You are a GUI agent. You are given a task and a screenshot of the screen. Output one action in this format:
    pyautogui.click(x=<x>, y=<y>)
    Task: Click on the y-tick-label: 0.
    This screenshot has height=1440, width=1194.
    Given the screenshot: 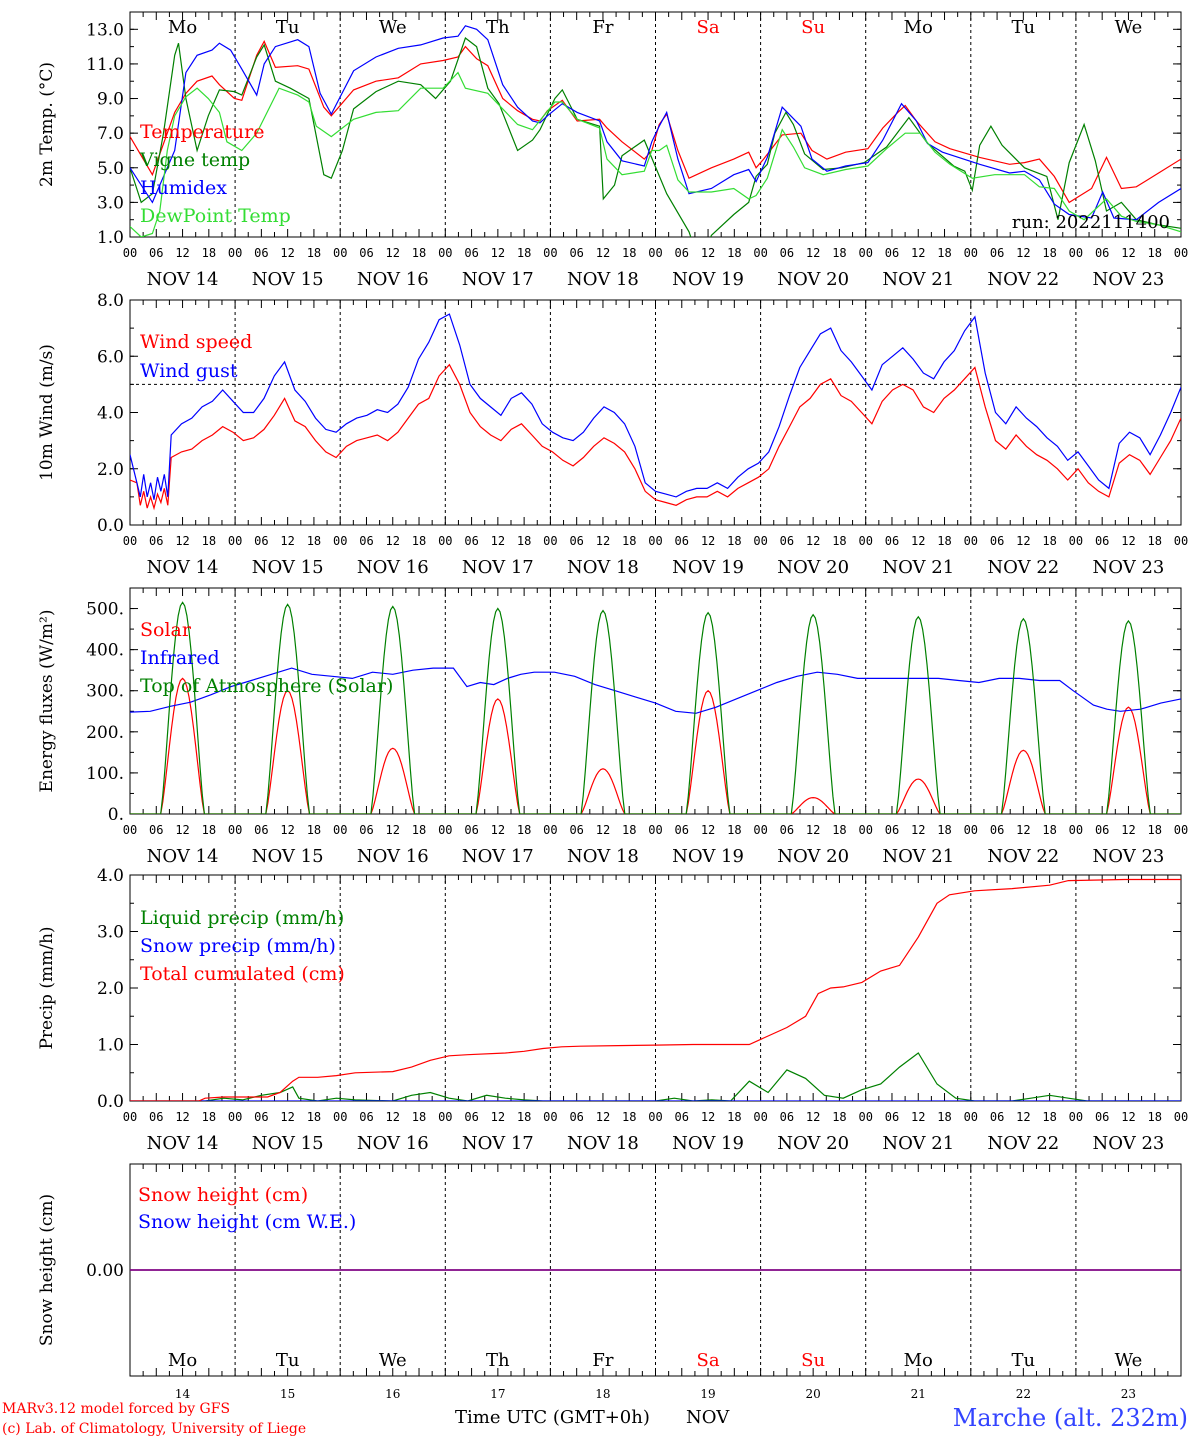 What is the action you would take?
    pyautogui.click(x=116, y=815)
    